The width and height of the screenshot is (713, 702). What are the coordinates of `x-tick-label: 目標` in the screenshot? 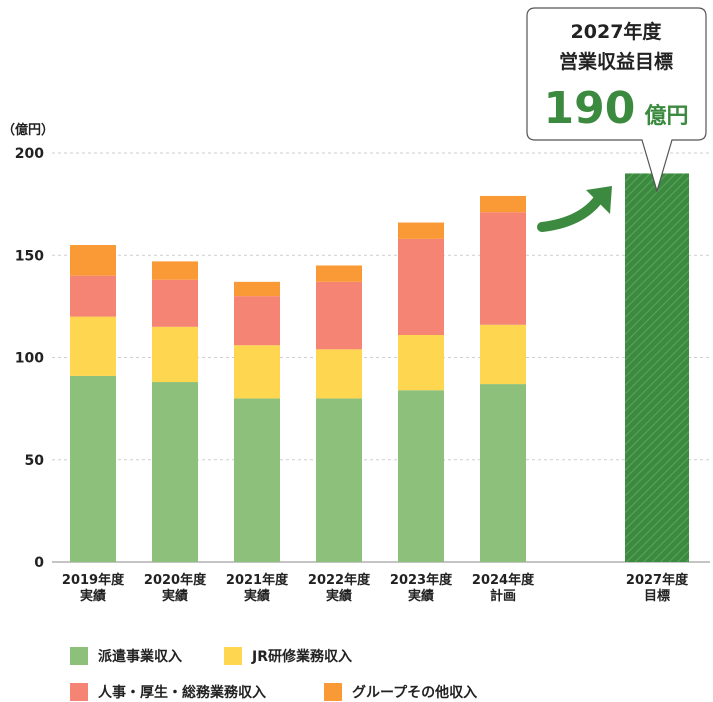 It's located at (657, 596).